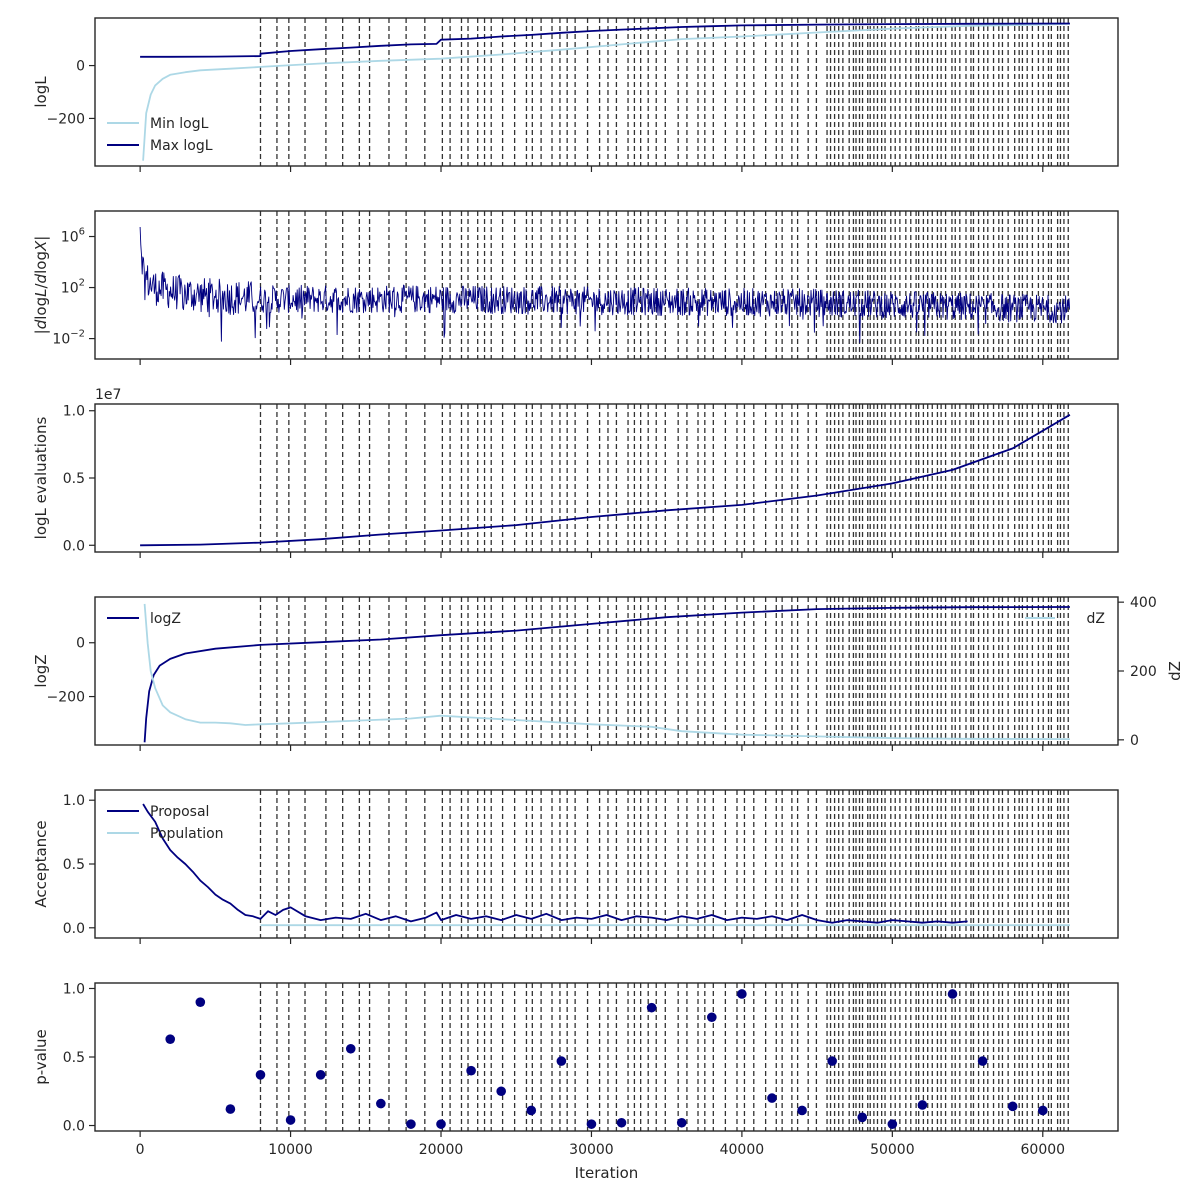  What do you see at coordinates (41, 863) in the screenshot?
I see `y-axis-label: Acceptance` at bounding box center [41, 863].